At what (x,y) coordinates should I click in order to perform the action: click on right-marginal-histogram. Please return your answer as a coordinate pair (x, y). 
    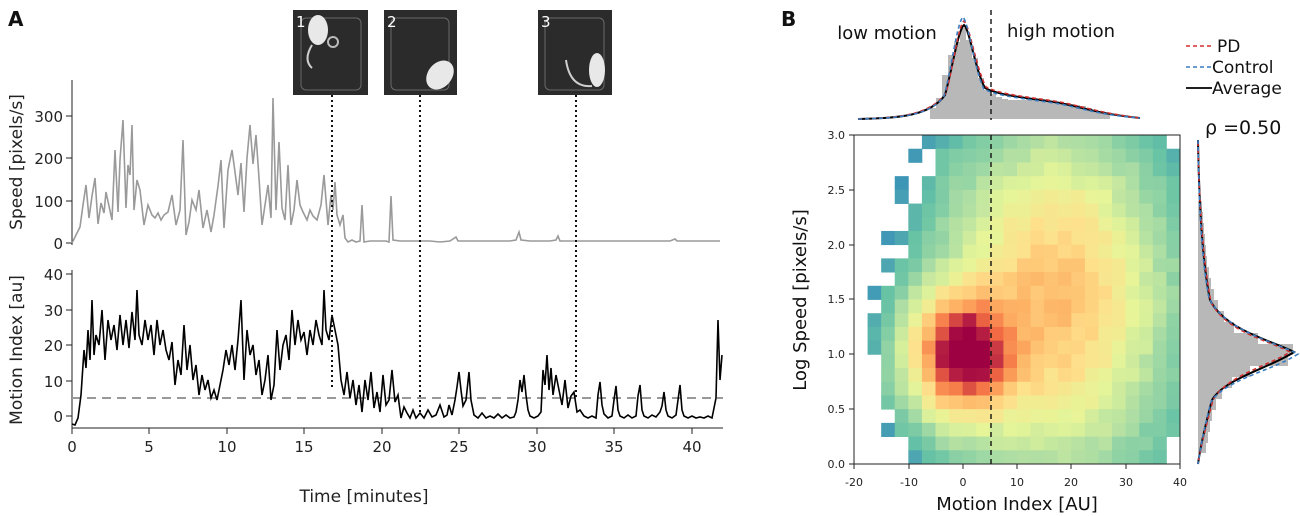
    Looking at the image, I should click on (1245, 327).